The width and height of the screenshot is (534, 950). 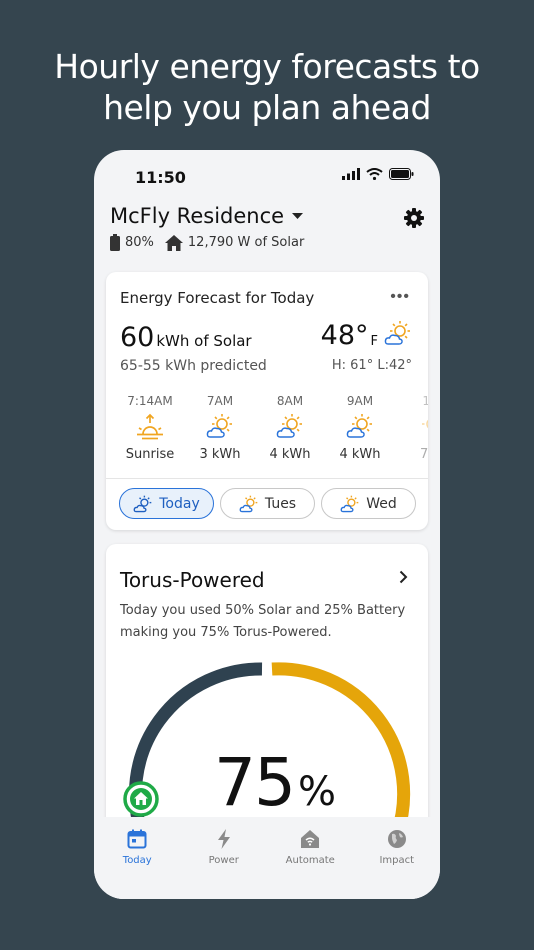 I want to click on chevron-right-icon, so click(x=403, y=577).